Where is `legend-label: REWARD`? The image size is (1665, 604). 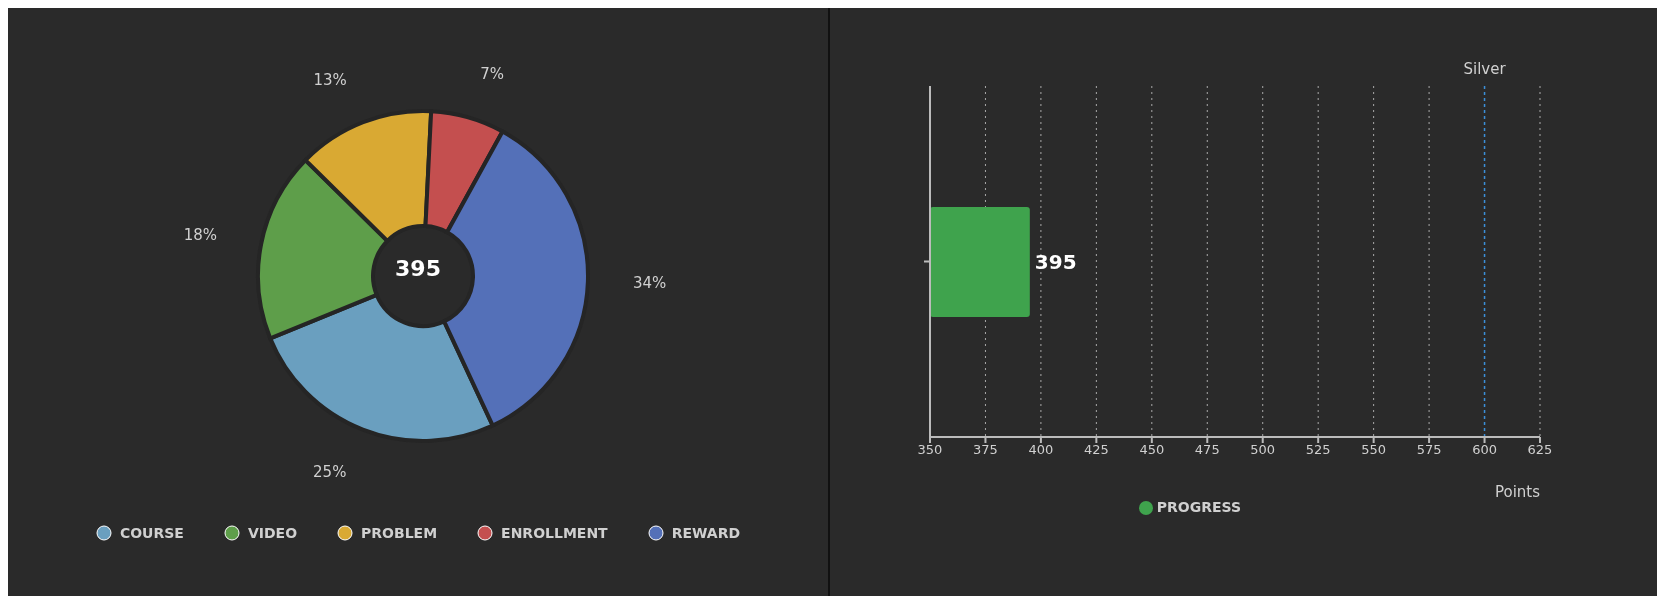
legend-label: REWARD is located at coordinates (706, 533).